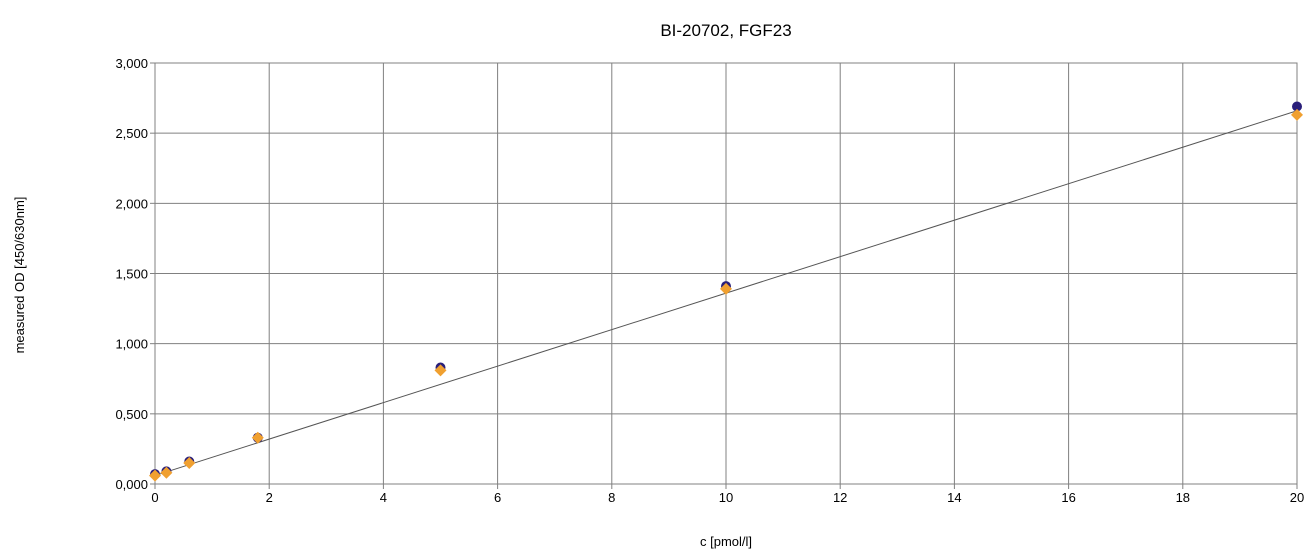  I want to click on y-tick-label: 3,000, so click(131, 63).